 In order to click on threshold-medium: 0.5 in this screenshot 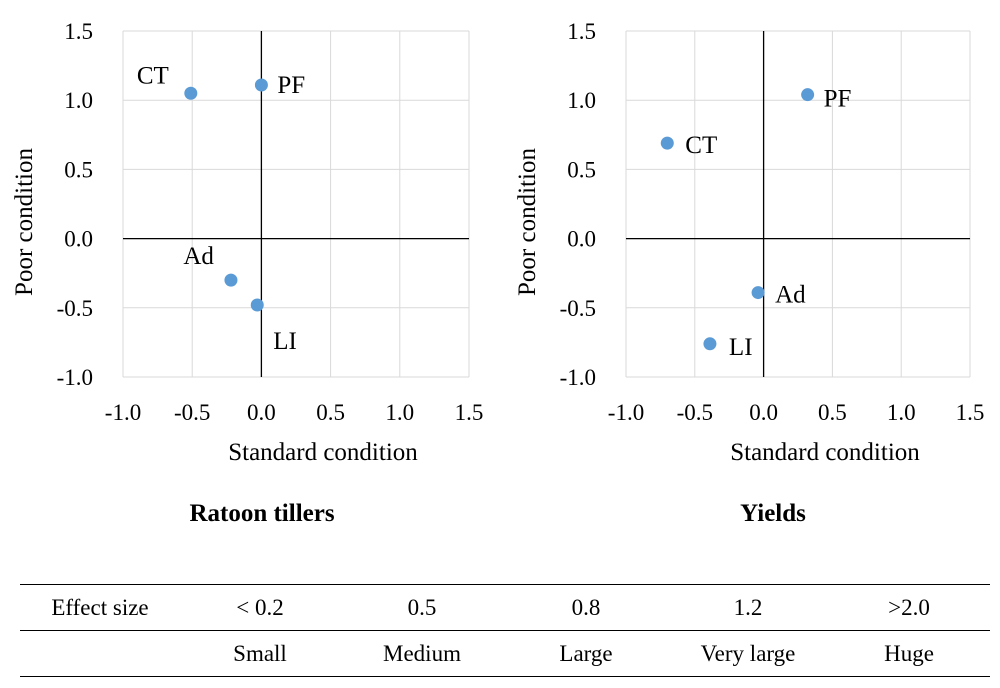, I will do `click(422, 607)`.